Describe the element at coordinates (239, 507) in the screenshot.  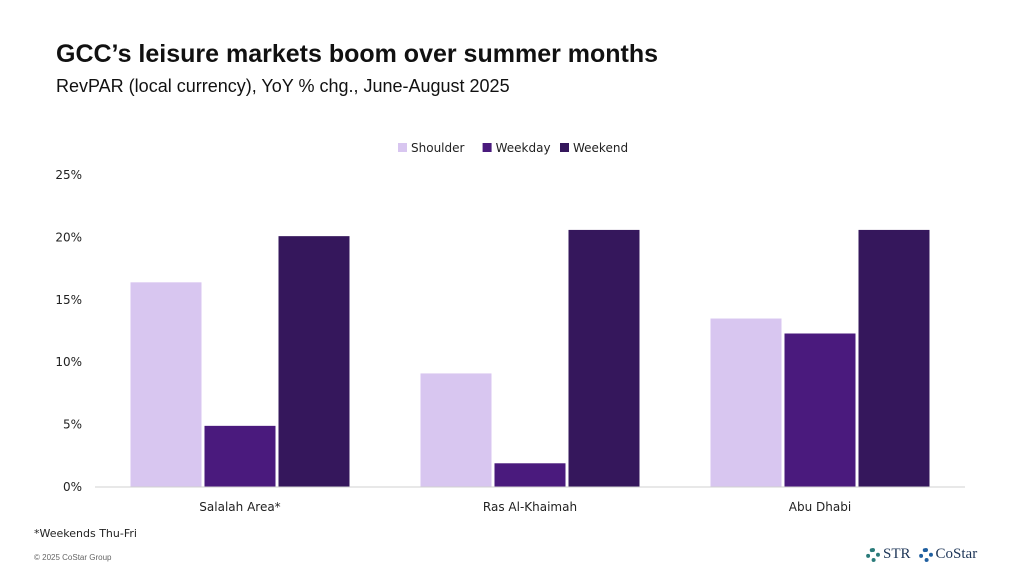
I see `x-tick-label: Salalah Area*` at that location.